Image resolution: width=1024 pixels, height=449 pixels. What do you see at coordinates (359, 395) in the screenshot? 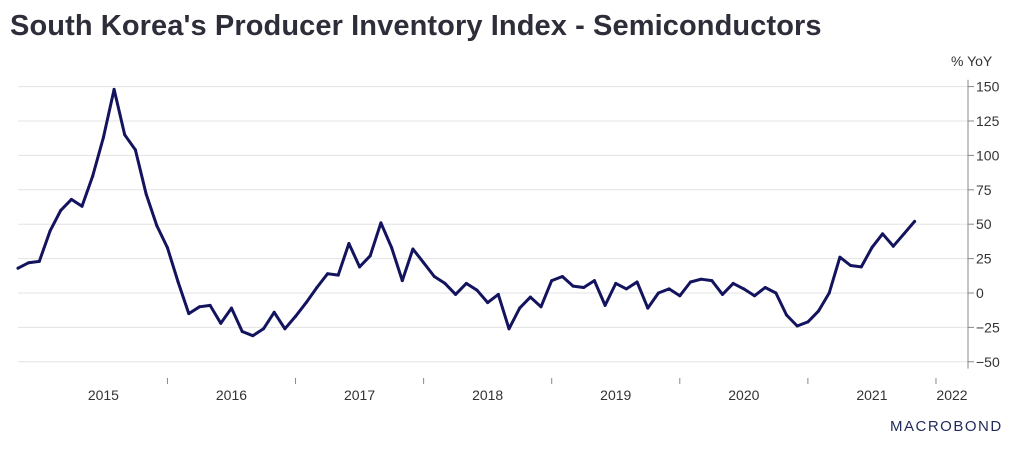
I see `x-tick-label: 2017` at bounding box center [359, 395].